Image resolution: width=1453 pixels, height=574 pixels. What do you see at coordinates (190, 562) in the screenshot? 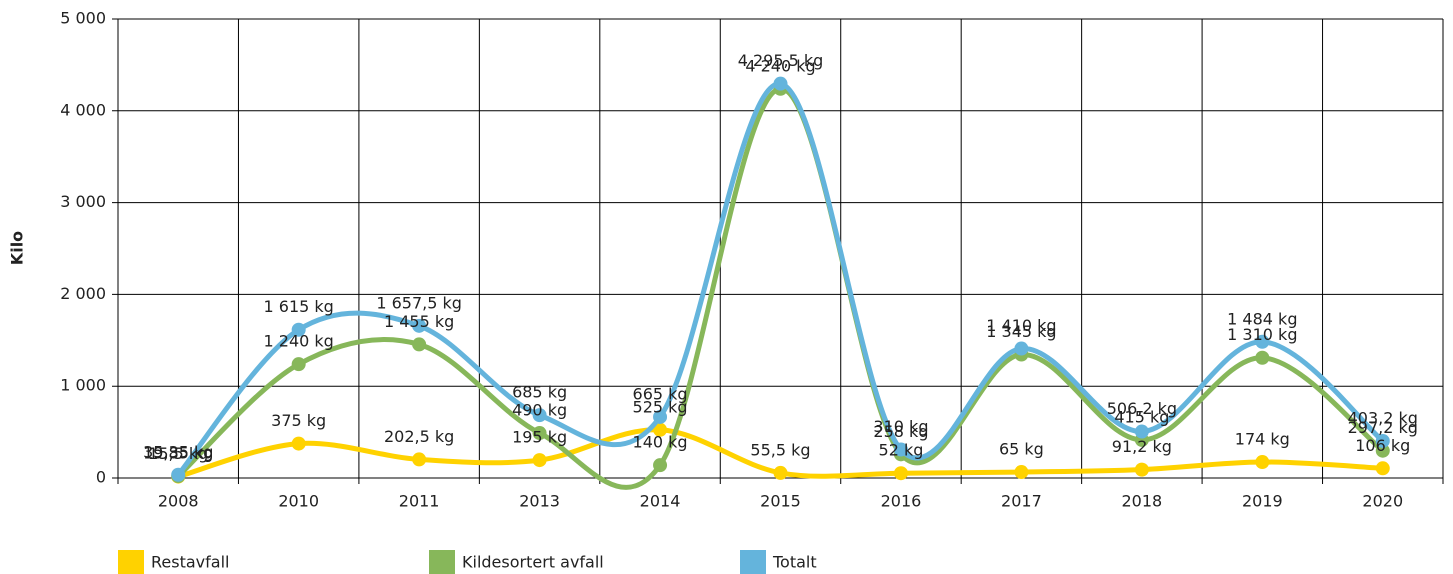
I see `legend-label: Restavfall` at bounding box center [190, 562].